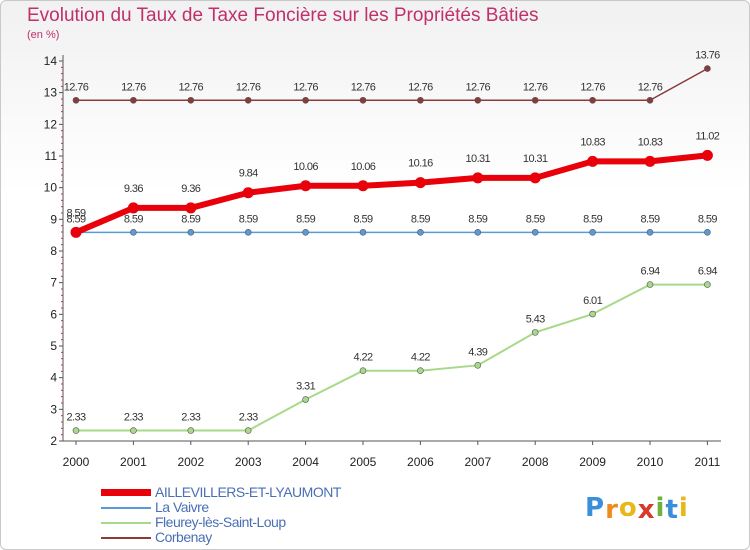 The image size is (750, 550). What do you see at coordinates (363, 462) in the screenshot?
I see `x-tick-label: 2005` at bounding box center [363, 462].